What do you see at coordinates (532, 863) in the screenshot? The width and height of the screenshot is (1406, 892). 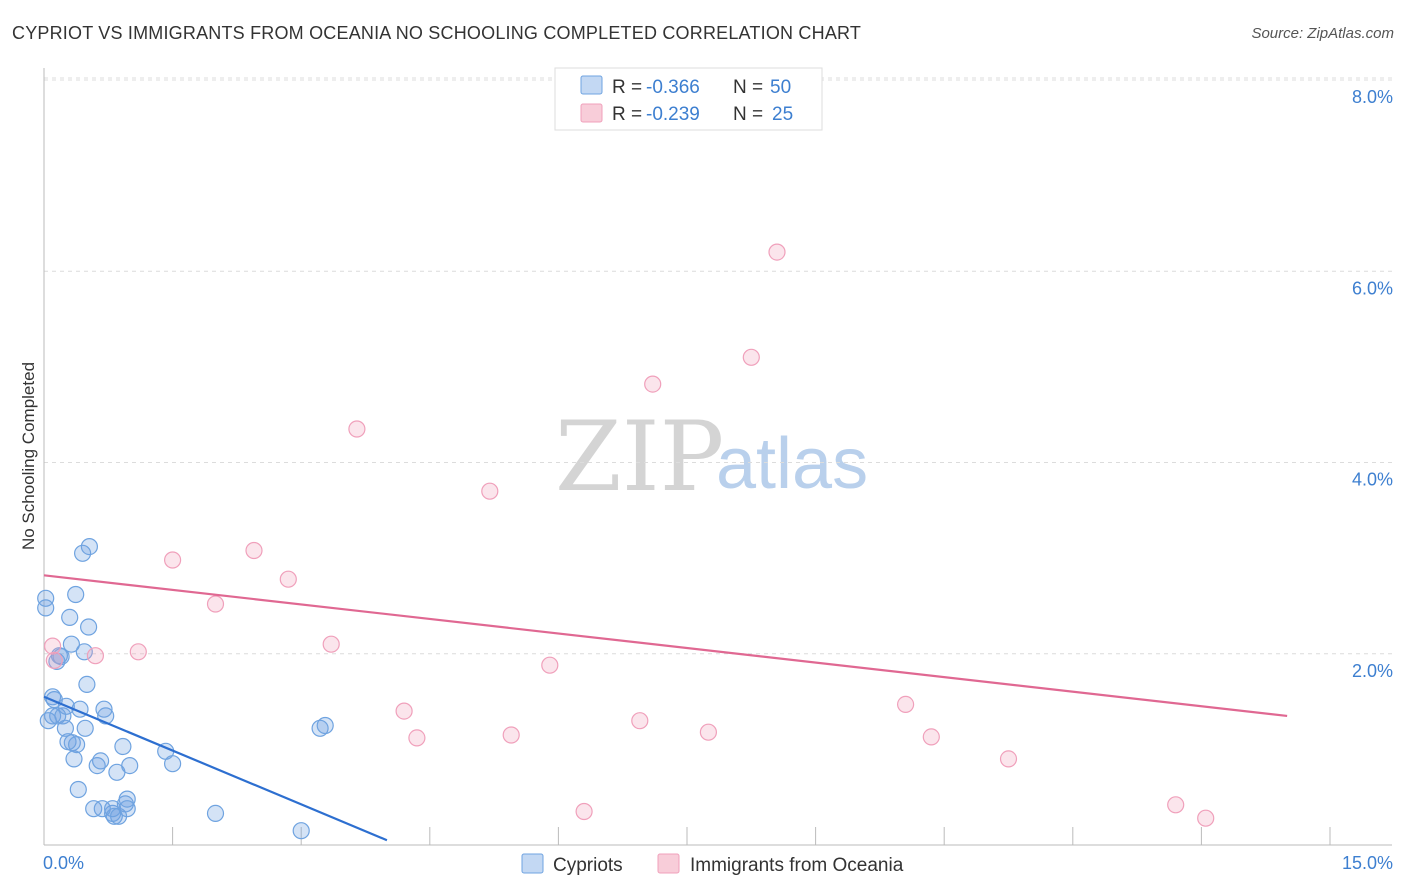 I see `series-legend-swatch-cypriots` at bounding box center [532, 863].